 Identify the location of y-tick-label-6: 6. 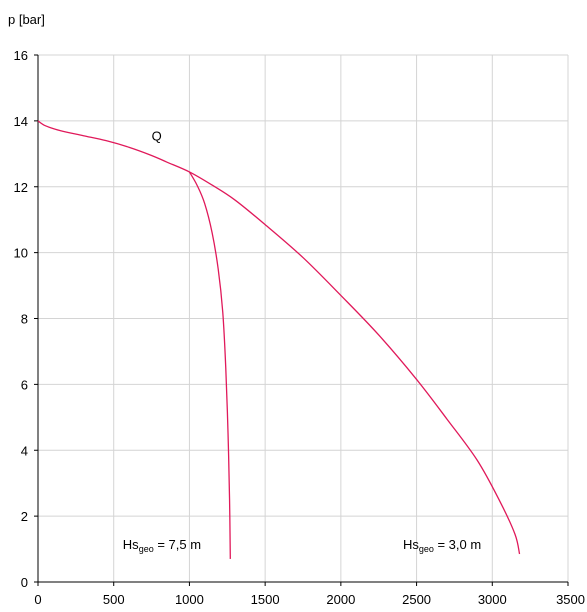
(24, 384).